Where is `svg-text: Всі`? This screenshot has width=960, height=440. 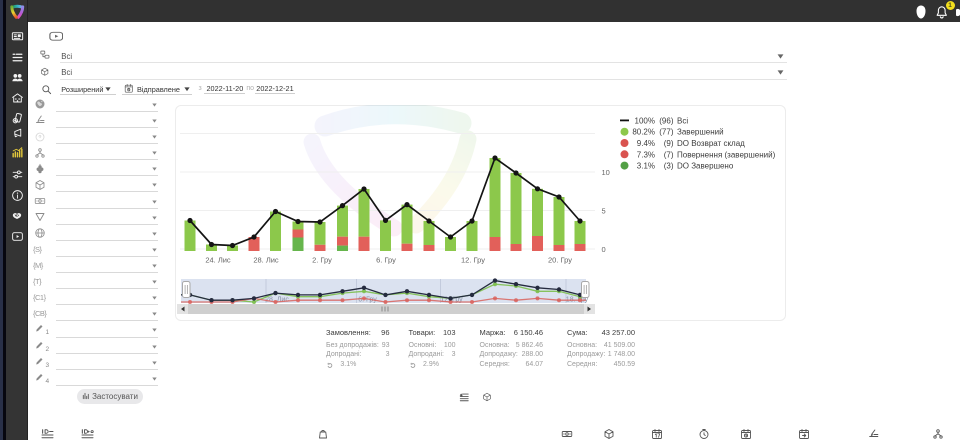
svg-text: Всі is located at coordinates (682, 120).